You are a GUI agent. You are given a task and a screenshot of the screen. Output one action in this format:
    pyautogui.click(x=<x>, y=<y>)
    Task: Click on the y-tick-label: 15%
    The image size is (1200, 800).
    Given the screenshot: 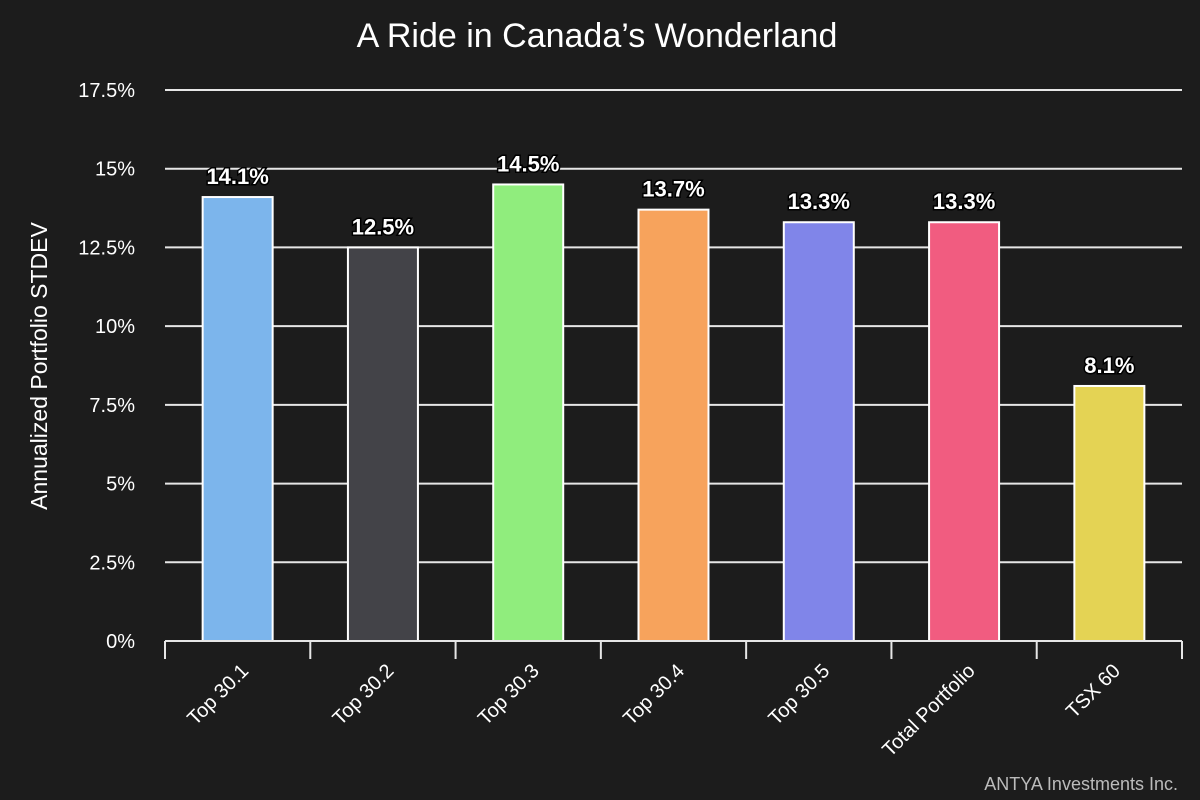 What is the action you would take?
    pyautogui.click(x=115, y=170)
    